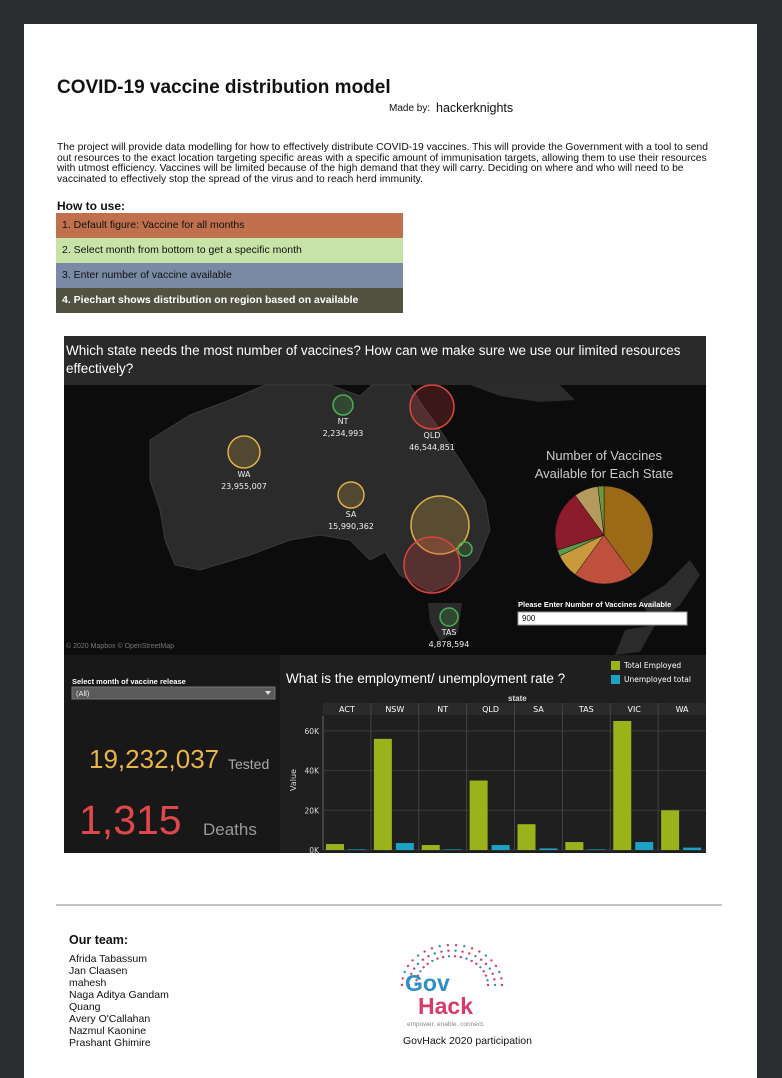 The image size is (782, 1078). What do you see at coordinates (120, 646) in the screenshot?
I see `map-attribution: © 2020 Mapbox © OpenStreetMap` at bounding box center [120, 646].